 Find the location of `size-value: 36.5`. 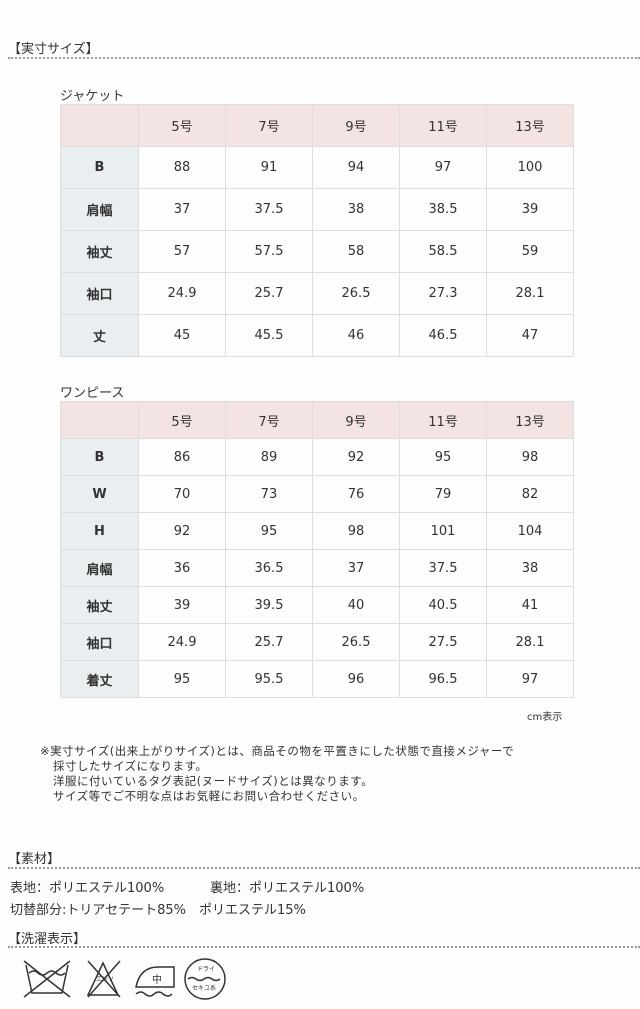

size-value: 36.5 is located at coordinates (269, 568).